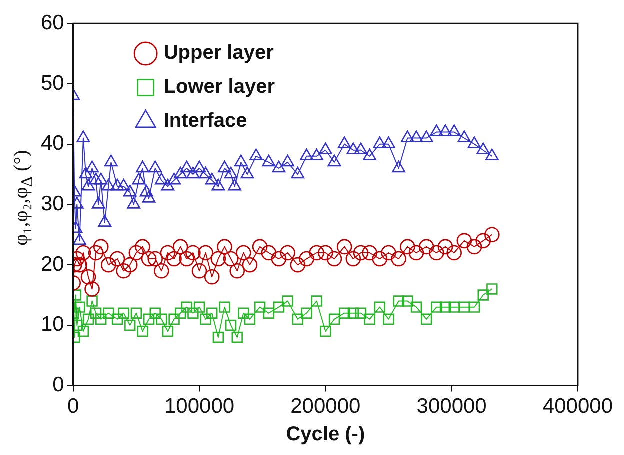  I want to click on x-tick-label: 100000, so click(199, 406).